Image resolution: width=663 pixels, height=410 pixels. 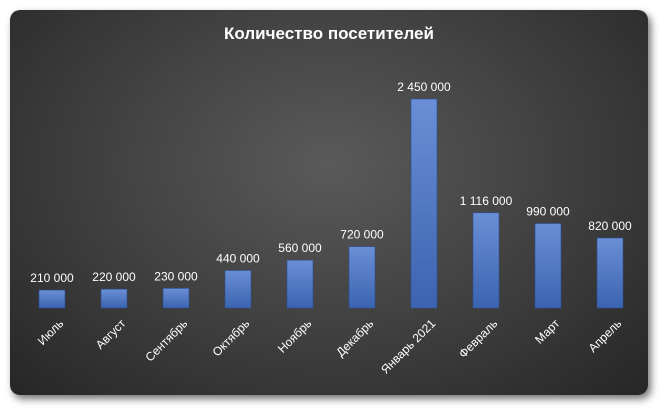 What do you see at coordinates (329, 33) in the screenshot?
I see `chart-title: Количество посетителей` at bounding box center [329, 33].